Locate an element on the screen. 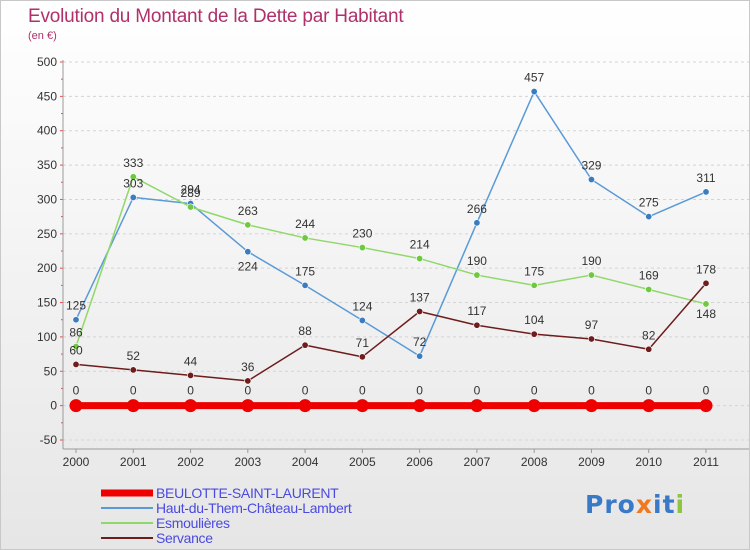 This screenshot has width=750, height=550. x-tick-label: 2005 is located at coordinates (362, 462).